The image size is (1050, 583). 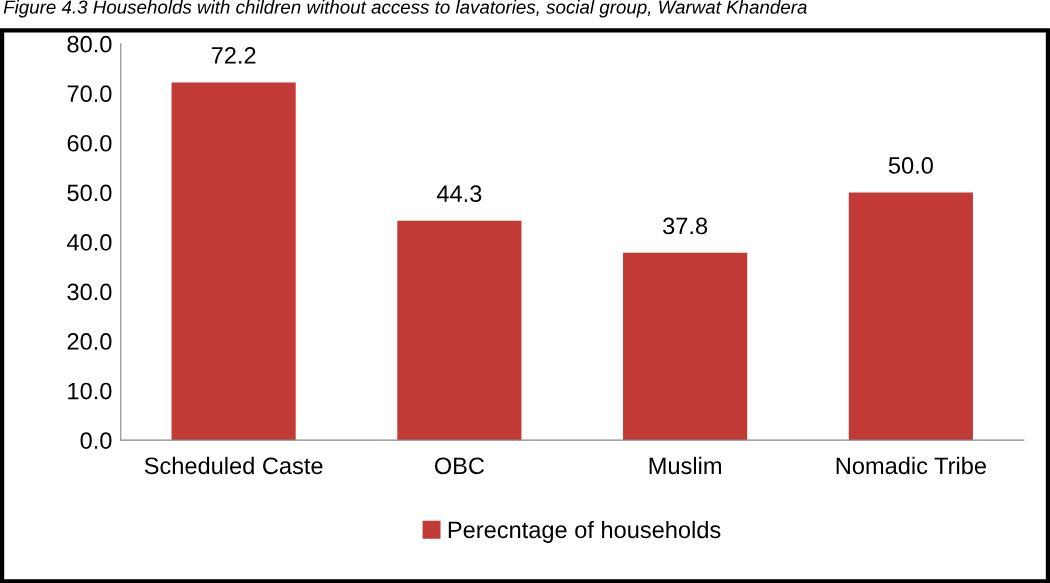 What do you see at coordinates (459, 466) in the screenshot?
I see `x-tick-label: OBC` at bounding box center [459, 466].